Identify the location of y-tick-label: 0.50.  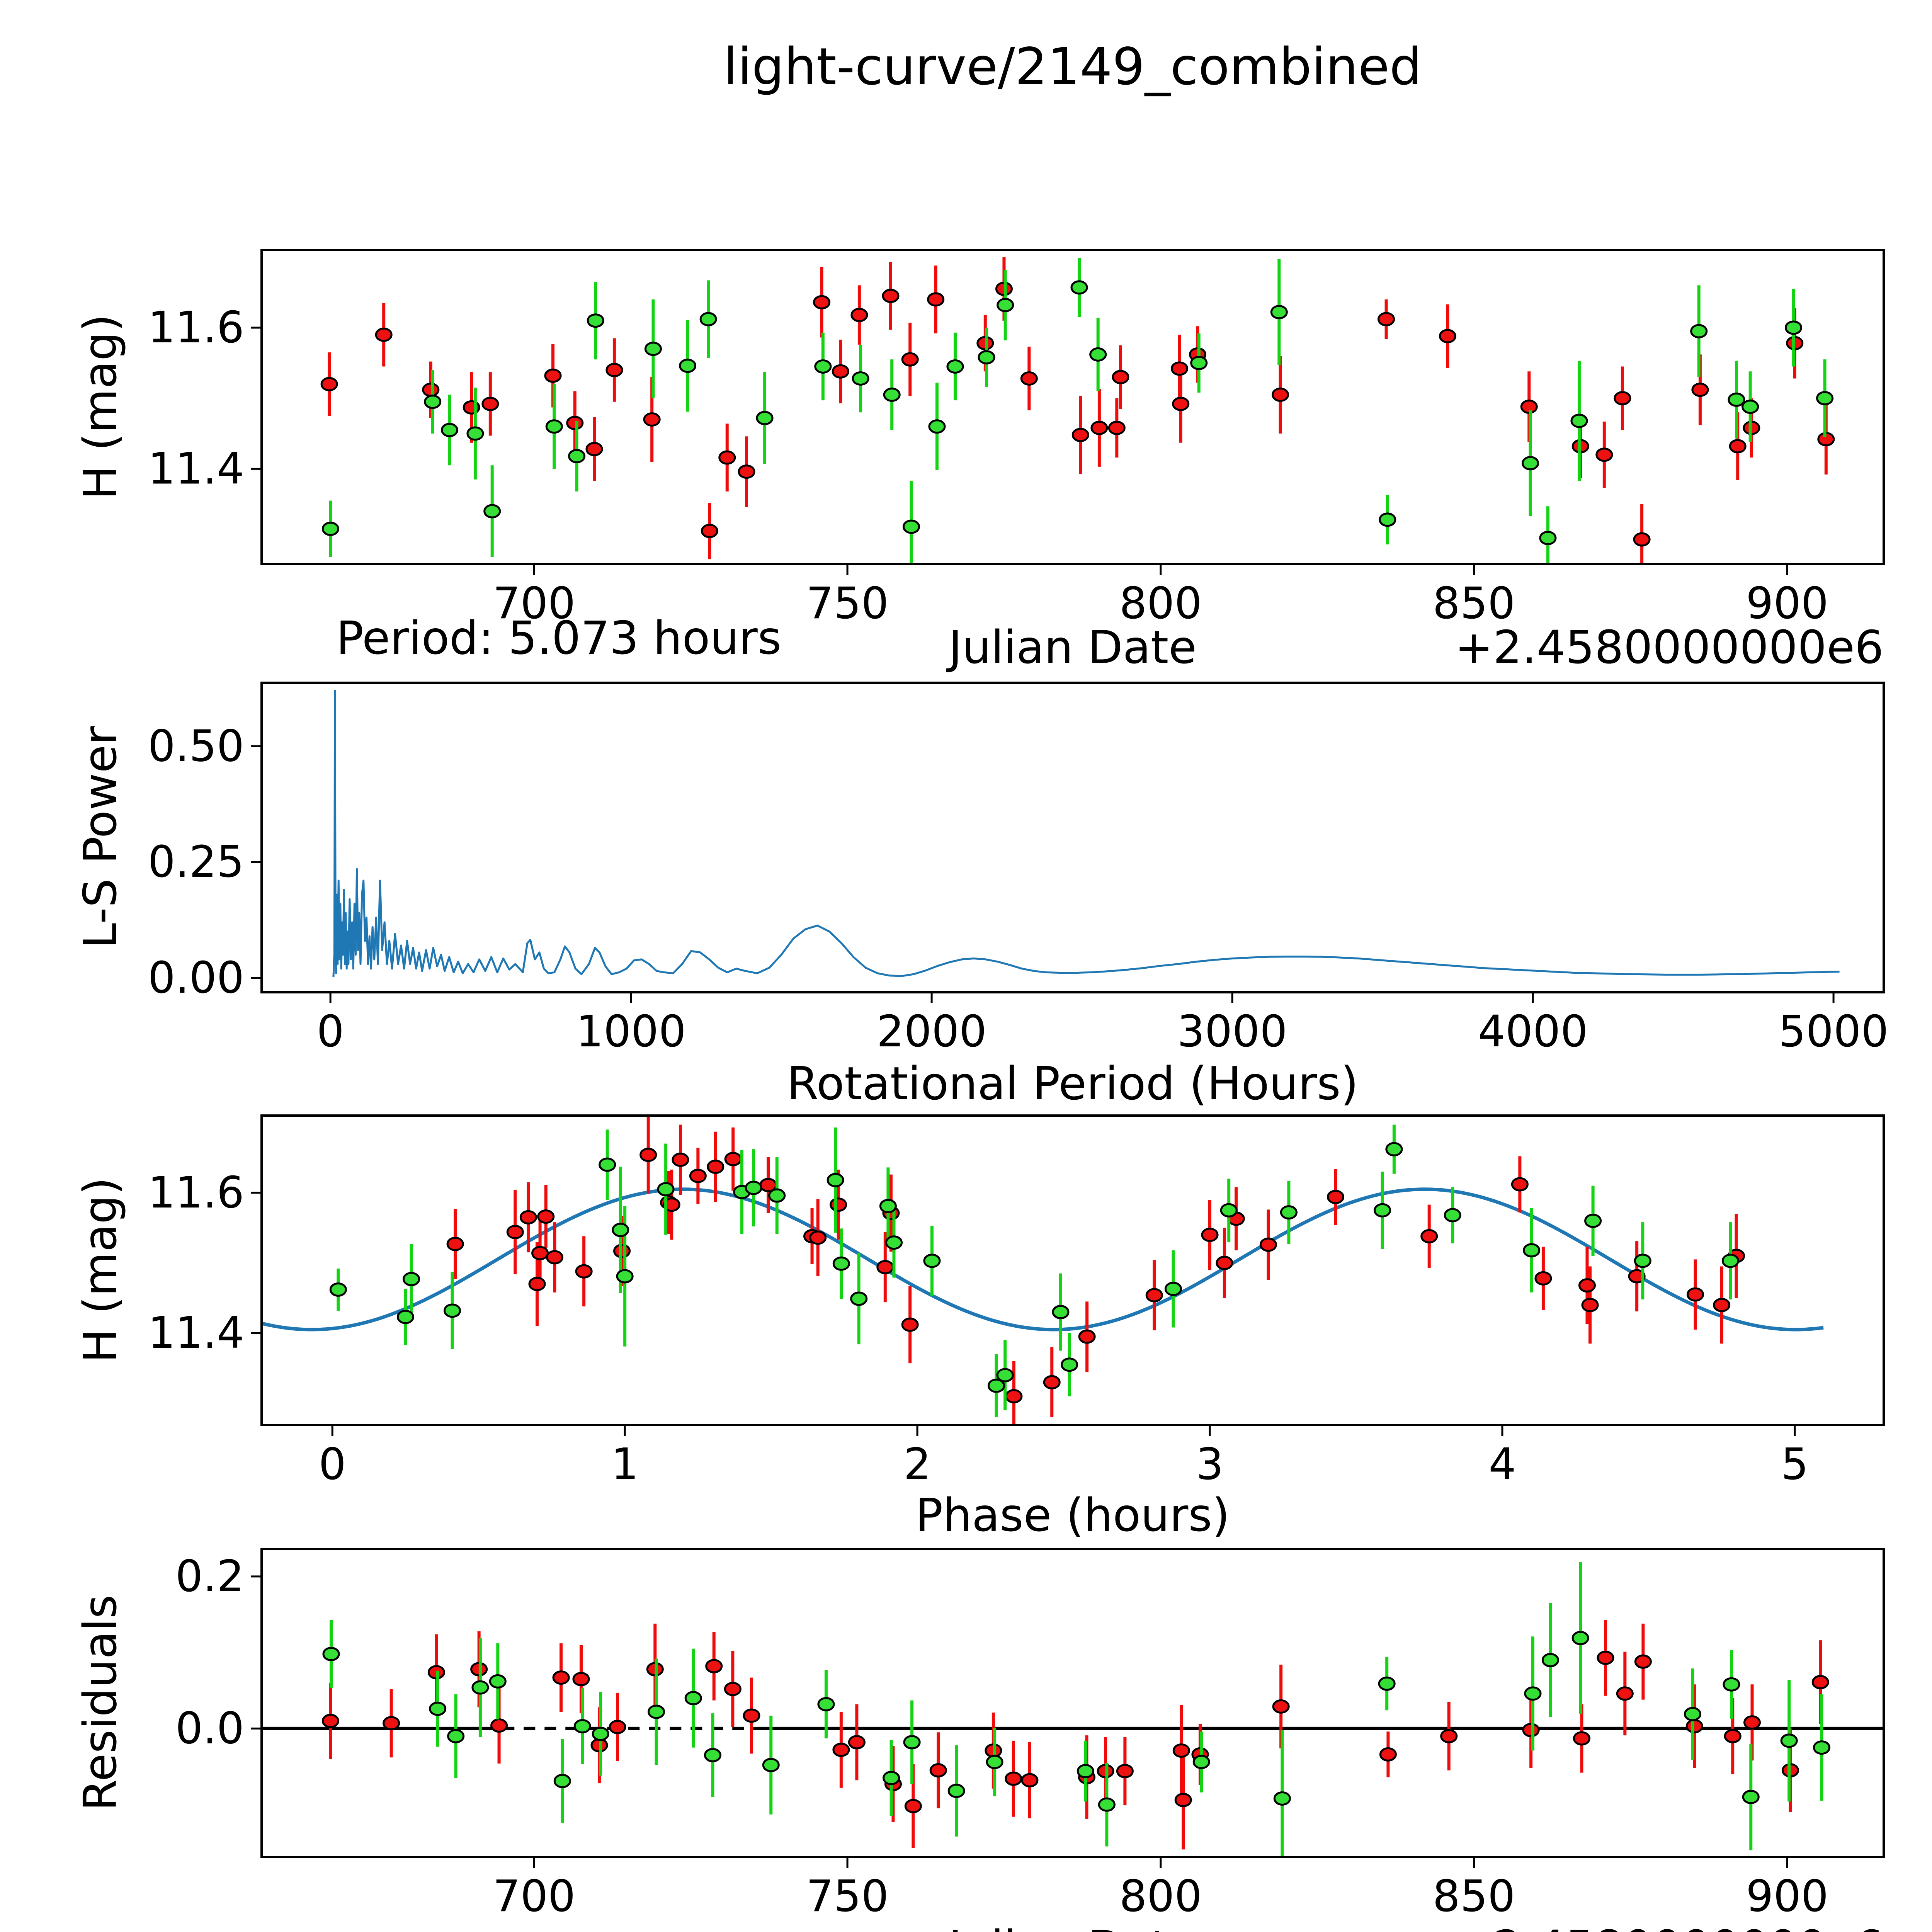
(196, 746).